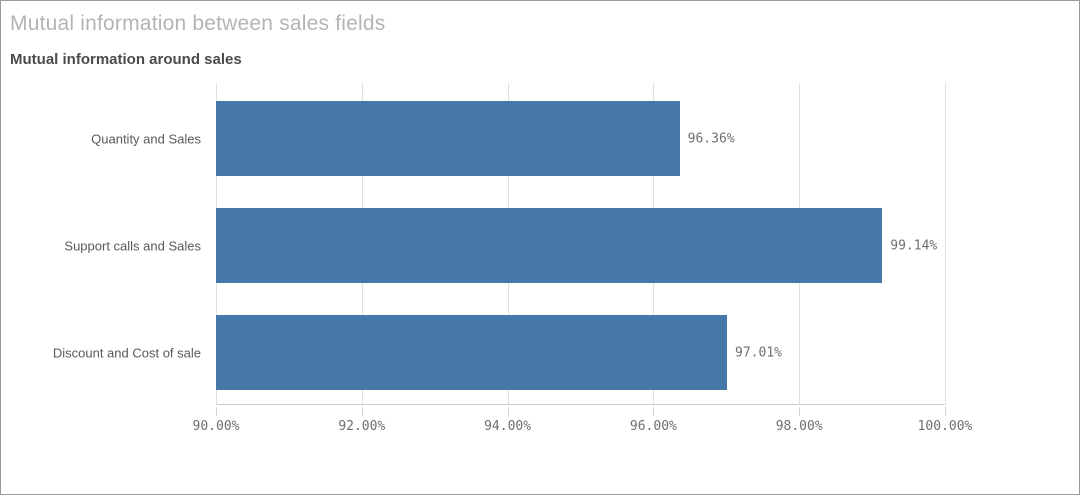 This screenshot has height=495, width=1080. Describe the element at coordinates (758, 352) in the screenshot. I see `bar-value-label: 97.01%` at that location.